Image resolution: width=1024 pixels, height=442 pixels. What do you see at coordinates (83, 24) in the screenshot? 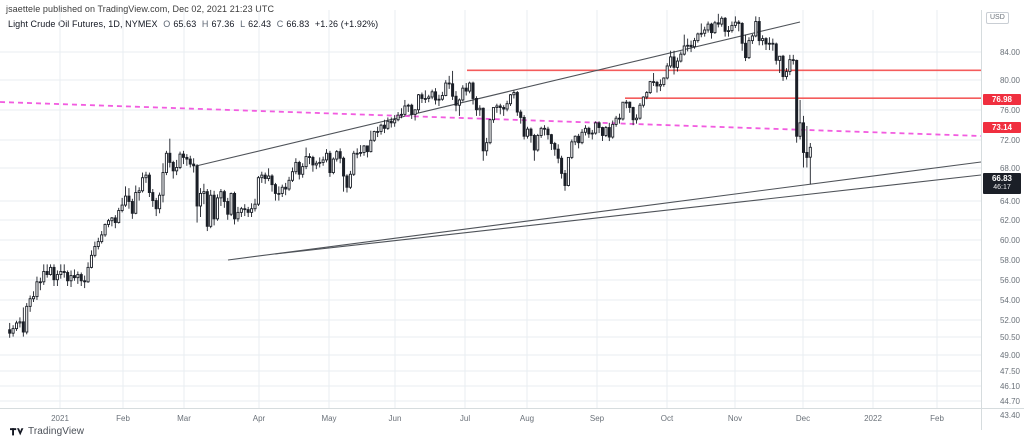
I see `legend-symbol: Light Crude Oil Futures, 1D, NYMEX` at bounding box center [83, 24].